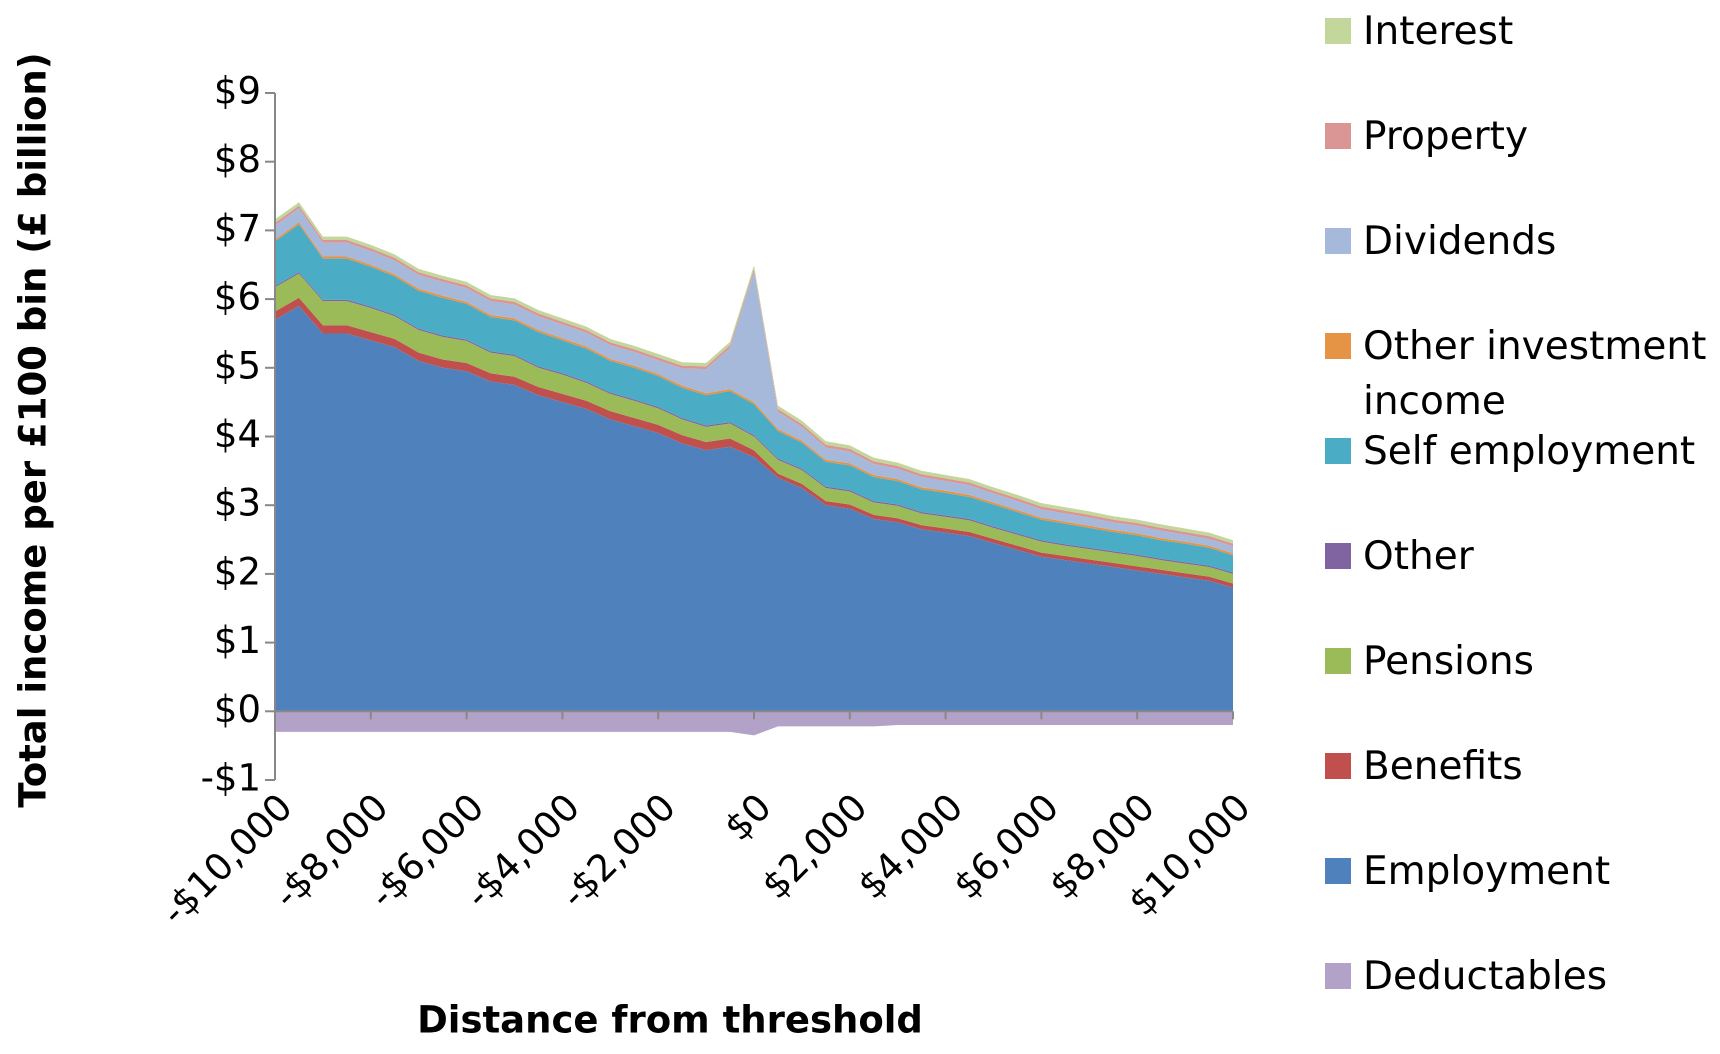  I want to click on legend-item: Other, so click(1520, 581).